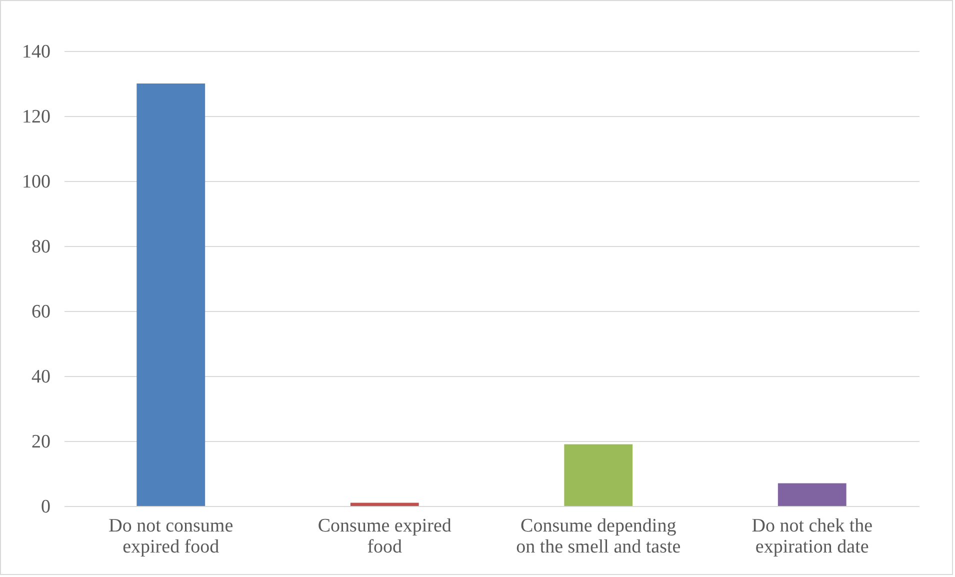  I want to click on x-tick-label: Do not consume expired food, so click(171, 537).